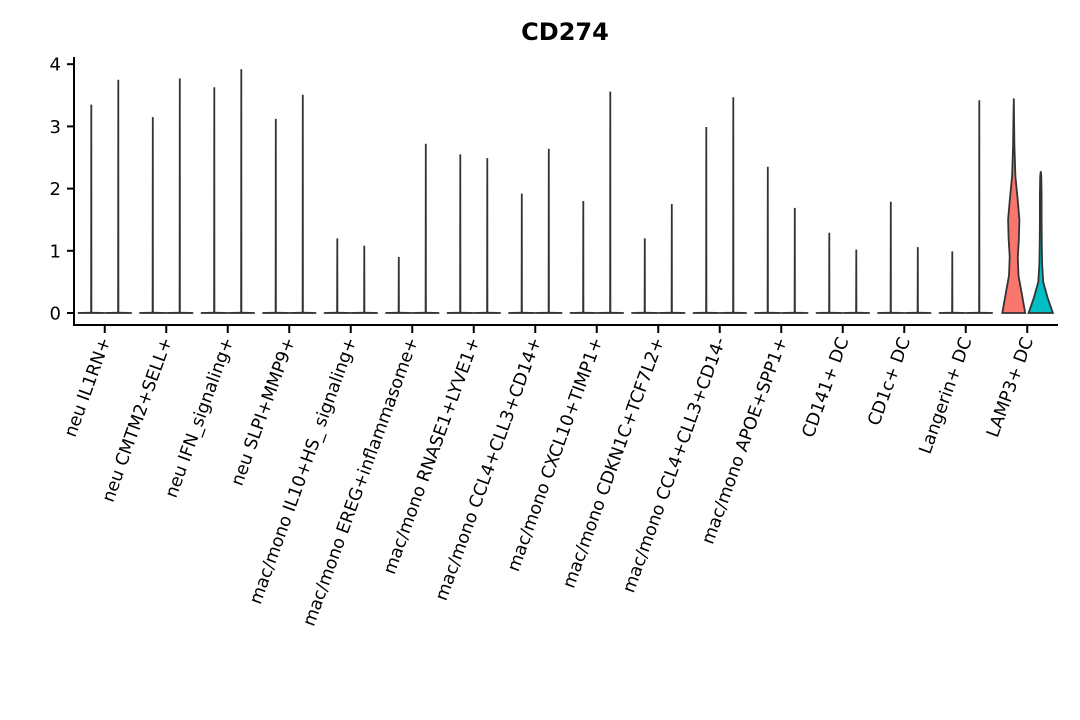 The height and width of the screenshot is (720, 1080). Describe the element at coordinates (200, 418) in the screenshot. I see `x-tick-label: neu IFN_signaling+` at that location.